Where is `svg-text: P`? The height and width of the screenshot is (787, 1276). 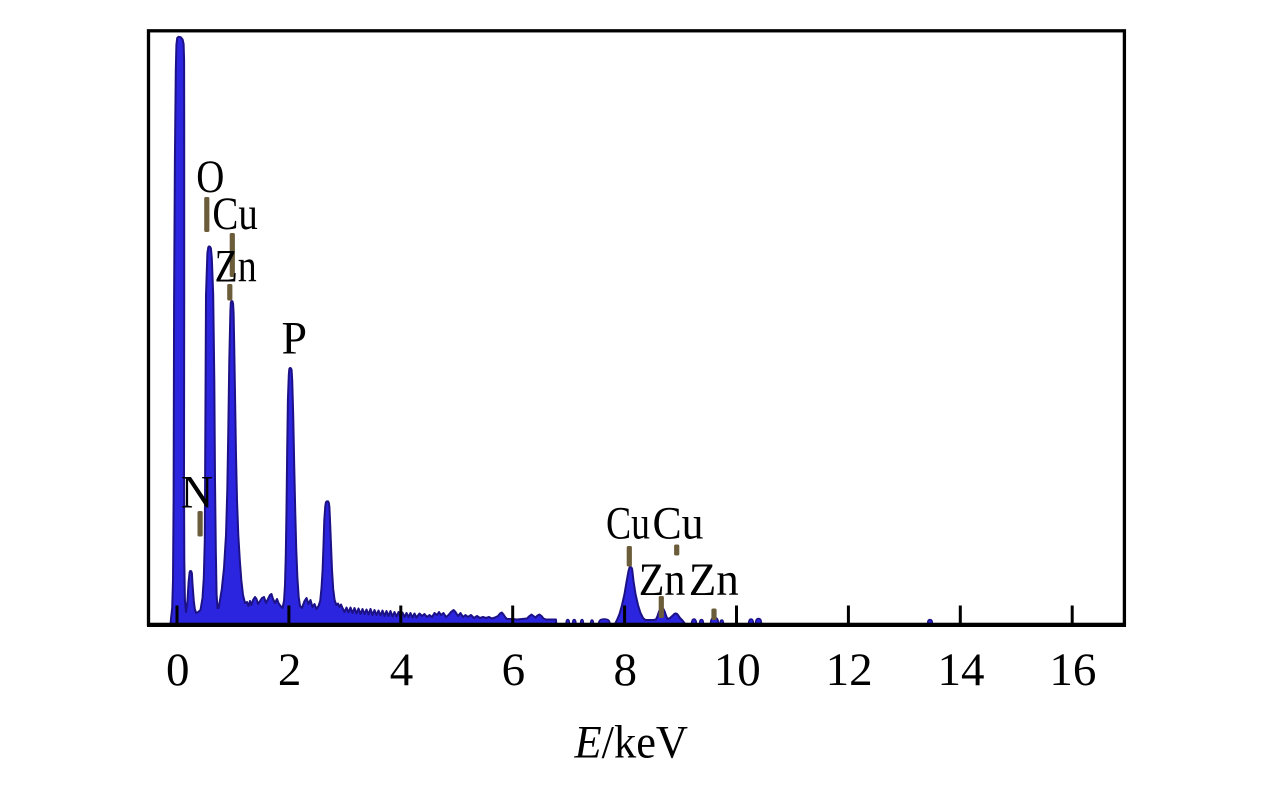 svg-text: P is located at coordinates (295, 338).